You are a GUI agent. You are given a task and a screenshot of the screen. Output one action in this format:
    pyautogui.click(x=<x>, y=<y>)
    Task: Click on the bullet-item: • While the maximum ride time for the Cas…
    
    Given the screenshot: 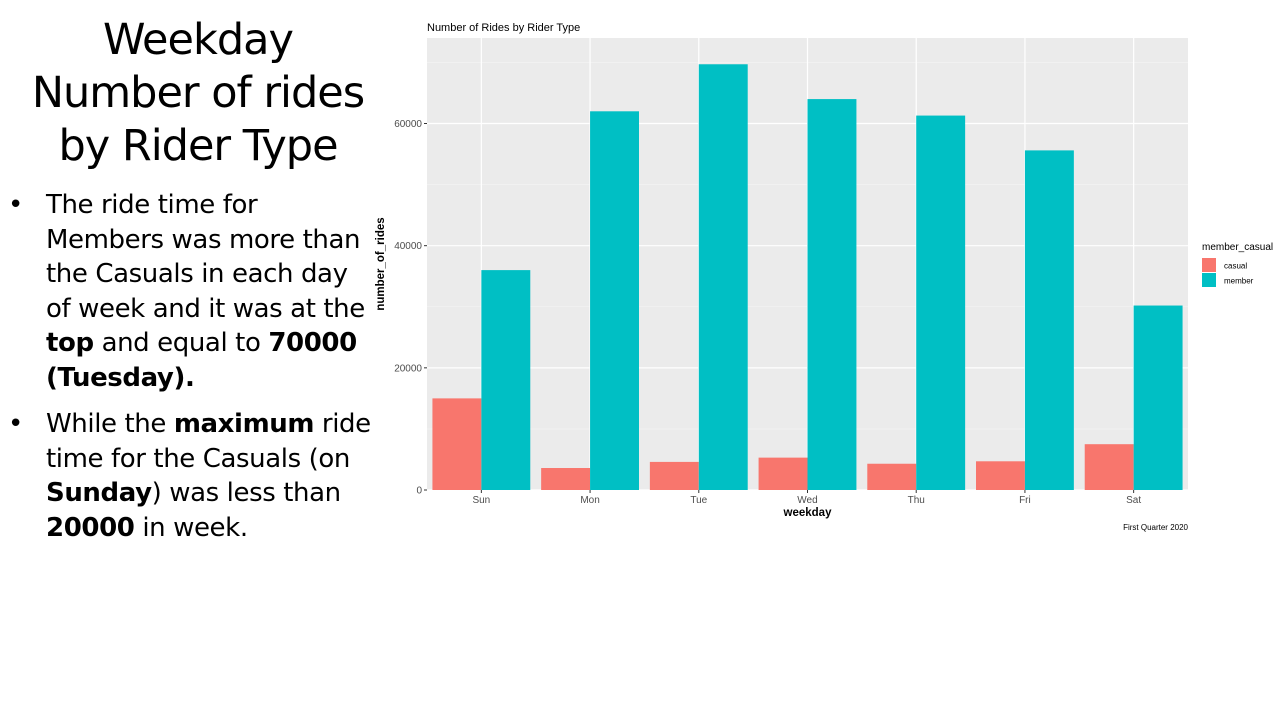 What is the action you would take?
    pyautogui.click(x=193, y=476)
    